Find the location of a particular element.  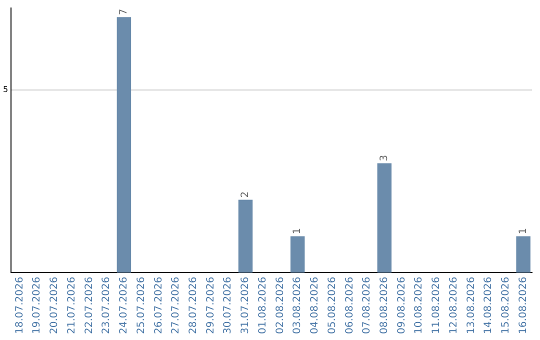

x-tick-label: 19.07.2026 is located at coordinates (37, 305).